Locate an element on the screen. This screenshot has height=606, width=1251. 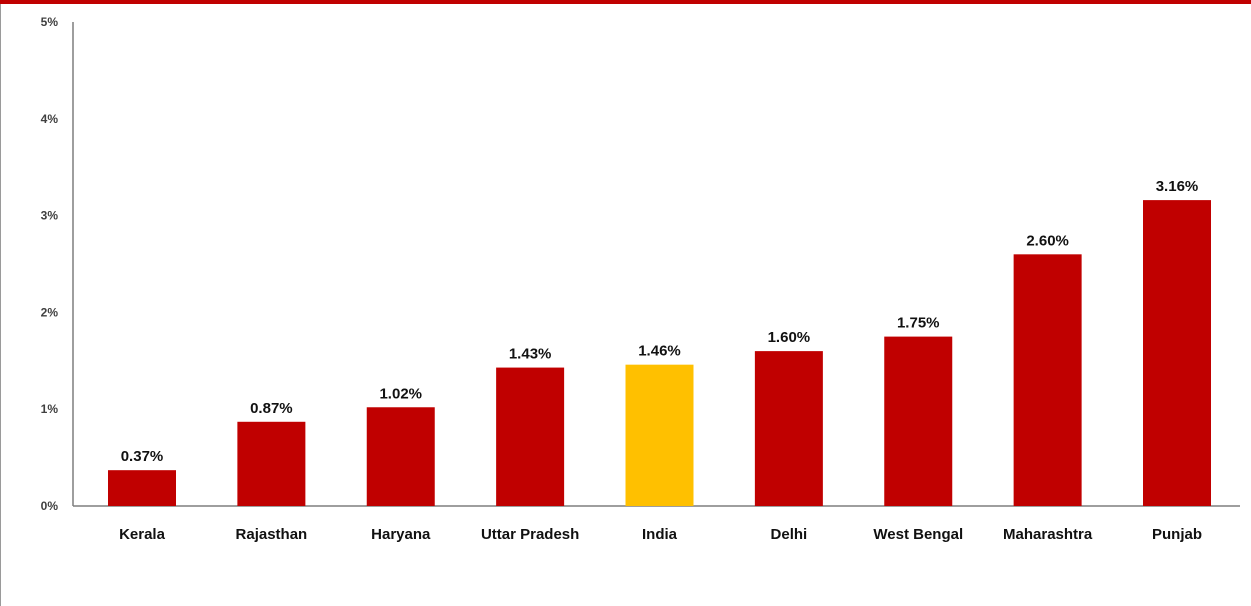
top-border is located at coordinates (625, 2).